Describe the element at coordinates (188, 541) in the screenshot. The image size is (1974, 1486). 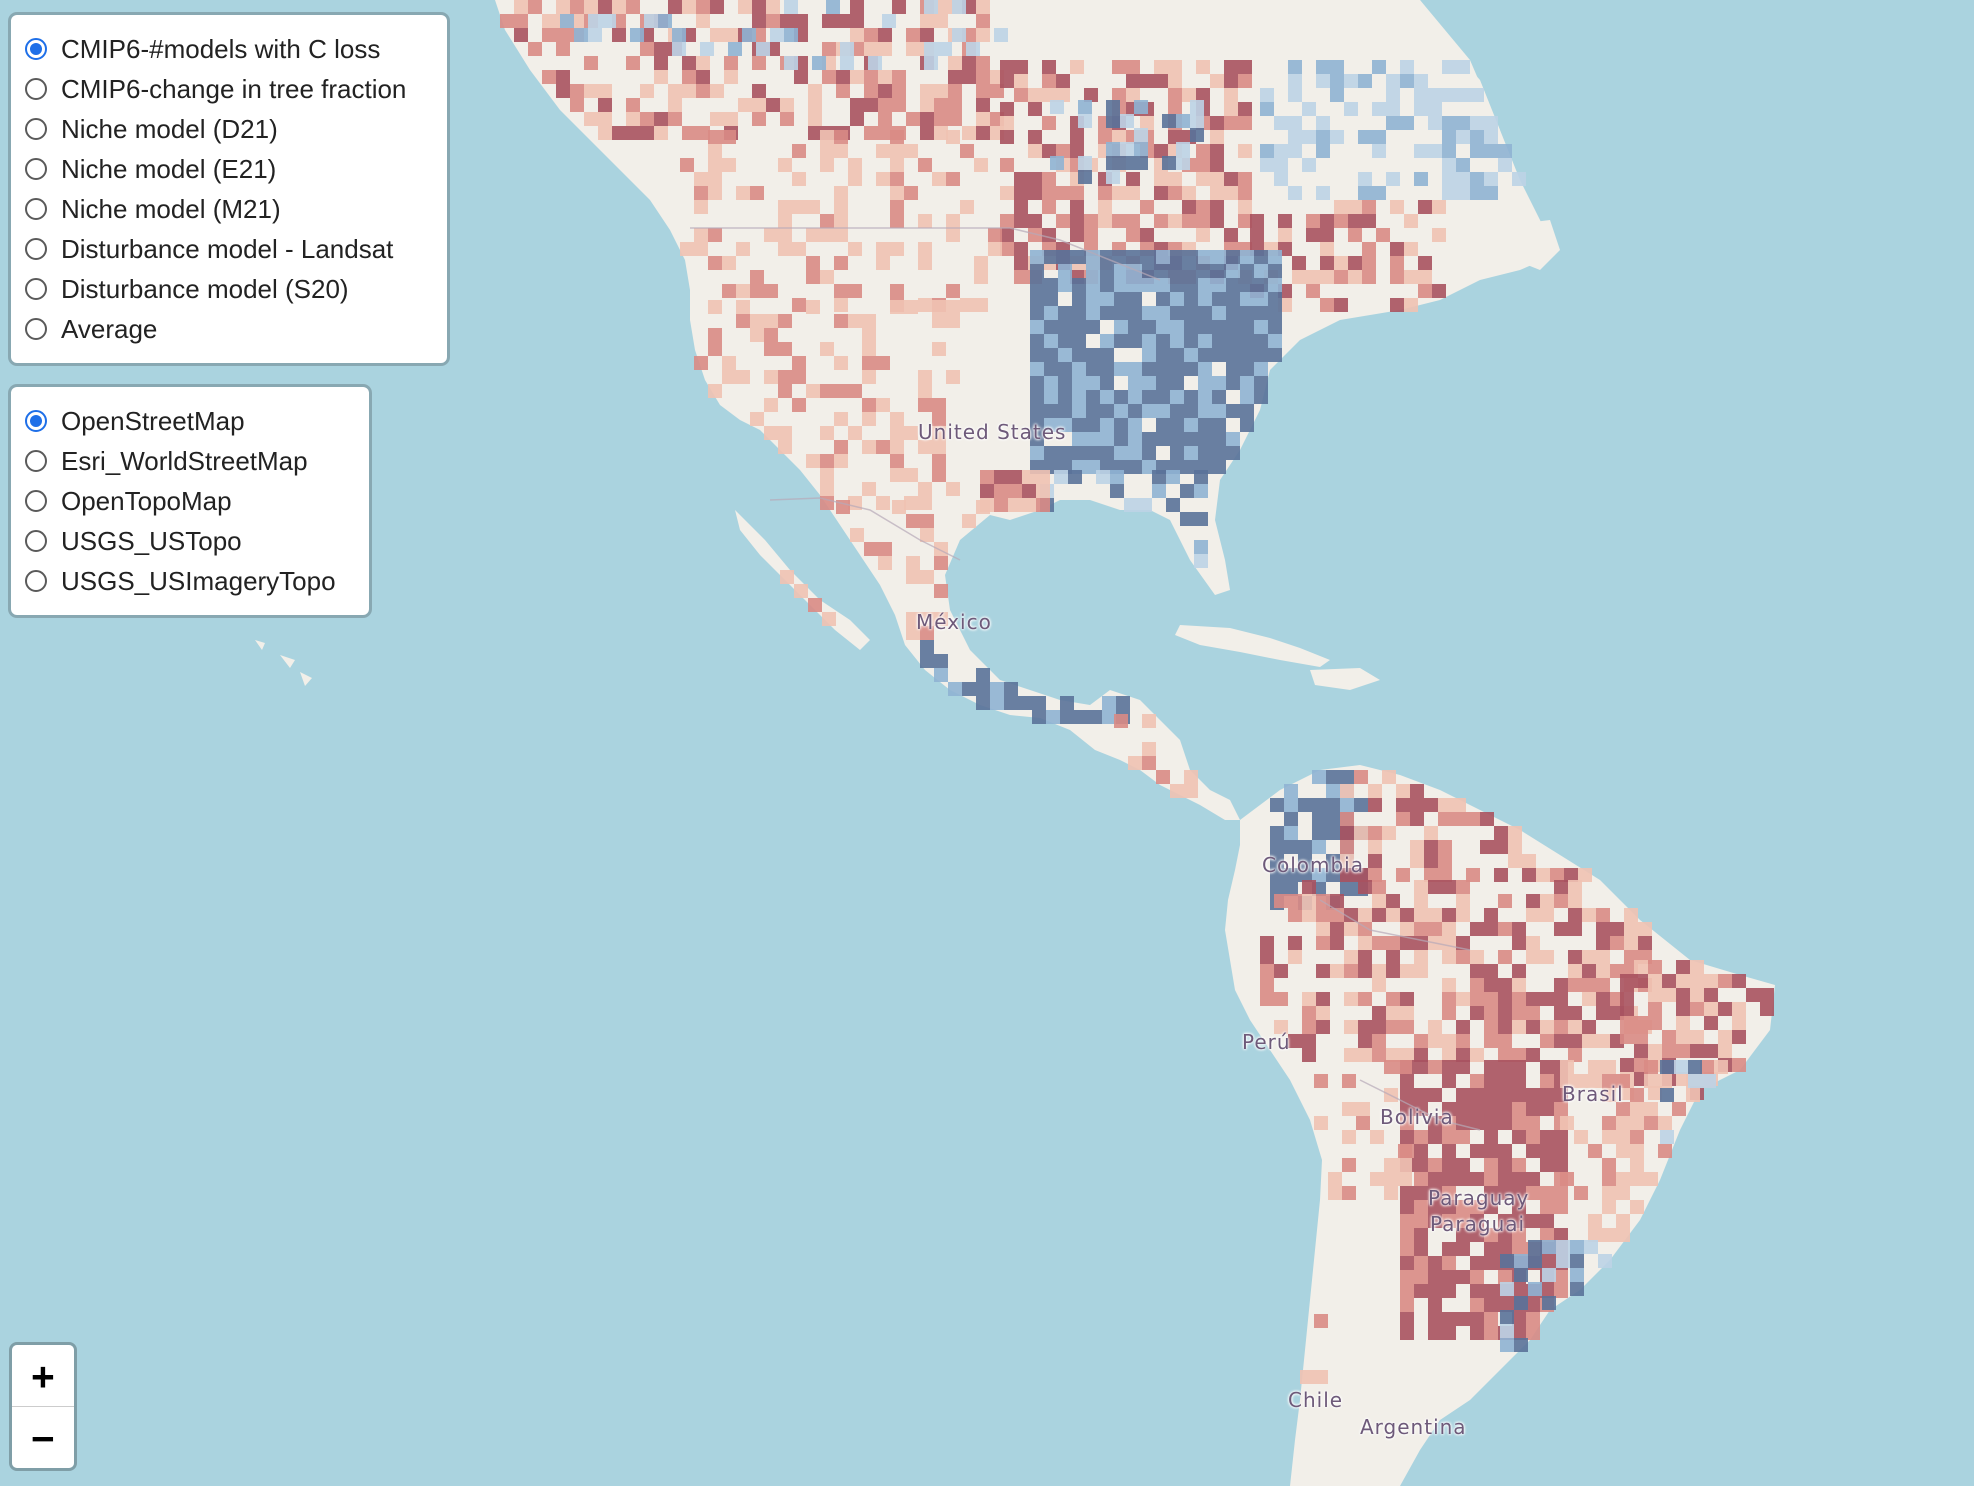
I see `base-layer-option: USGS_USTopo` at that location.